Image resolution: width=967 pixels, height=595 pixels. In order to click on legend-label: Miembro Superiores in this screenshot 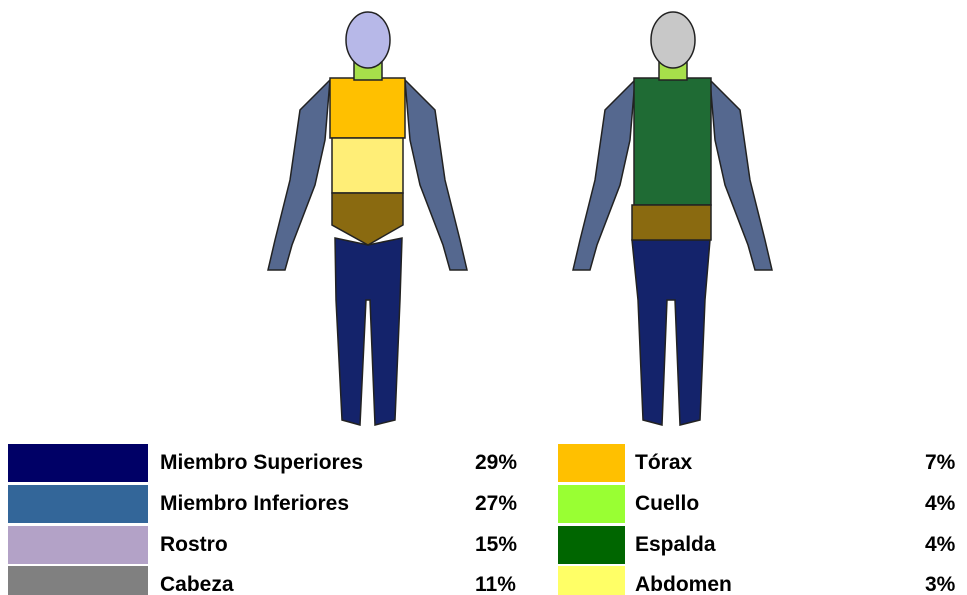, I will do `click(262, 462)`.